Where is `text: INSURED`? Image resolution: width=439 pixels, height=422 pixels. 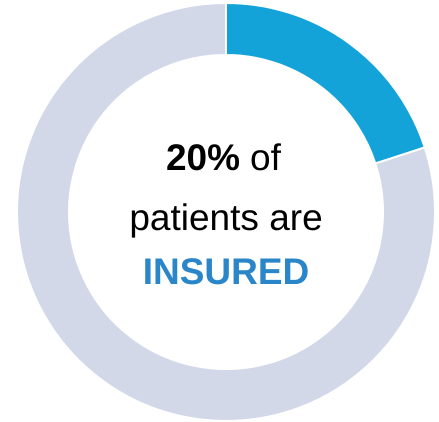
text: INSURED is located at coordinates (226, 271).